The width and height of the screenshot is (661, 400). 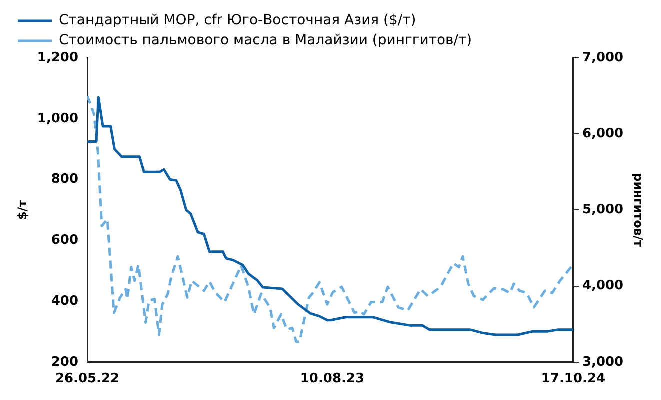 I want to click on y2-tick-label: 5,000, so click(x=603, y=210).